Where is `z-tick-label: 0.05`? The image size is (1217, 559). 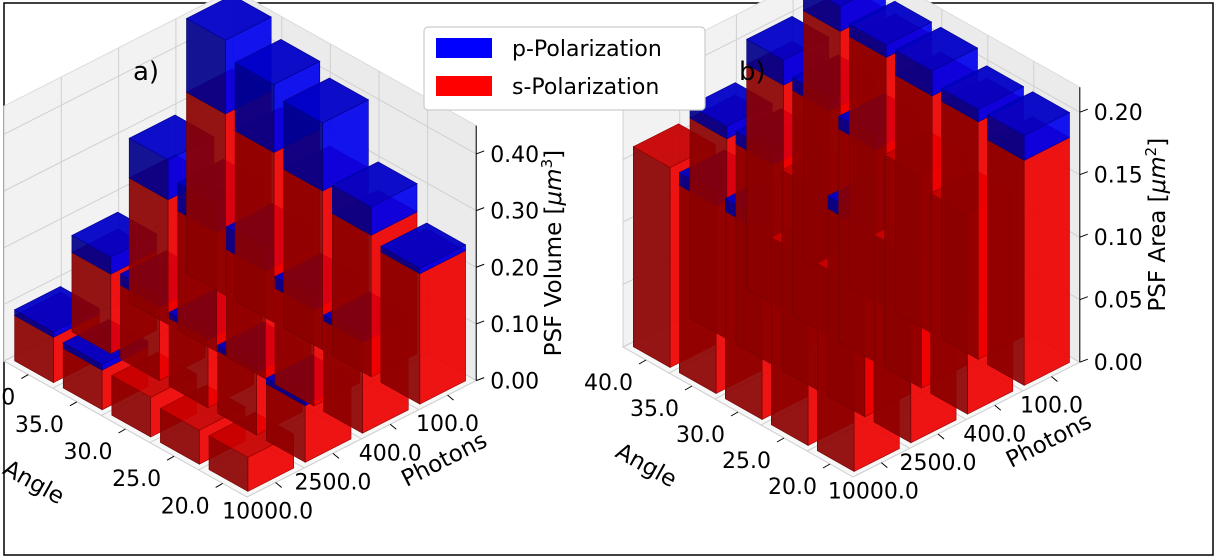
z-tick-label: 0.05 is located at coordinates (1118, 301).